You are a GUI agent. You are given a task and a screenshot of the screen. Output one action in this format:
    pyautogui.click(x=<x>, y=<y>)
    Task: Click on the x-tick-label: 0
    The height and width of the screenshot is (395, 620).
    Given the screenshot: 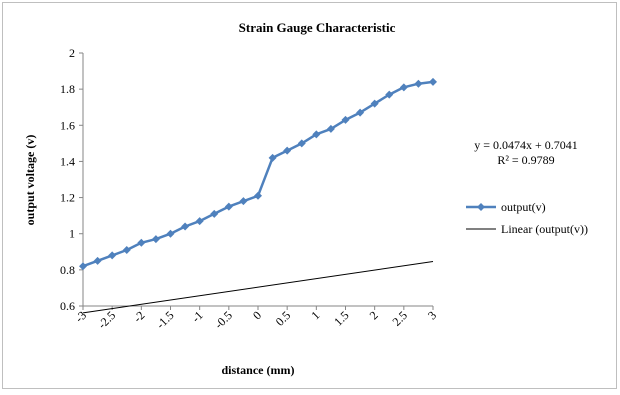 What is the action you would take?
    pyautogui.click(x=257, y=315)
    